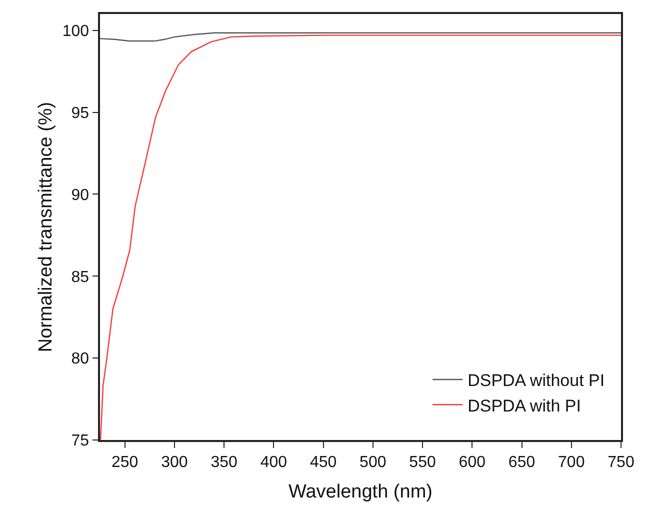  I want to click on x-tick-label: 250, so click(124, 462).